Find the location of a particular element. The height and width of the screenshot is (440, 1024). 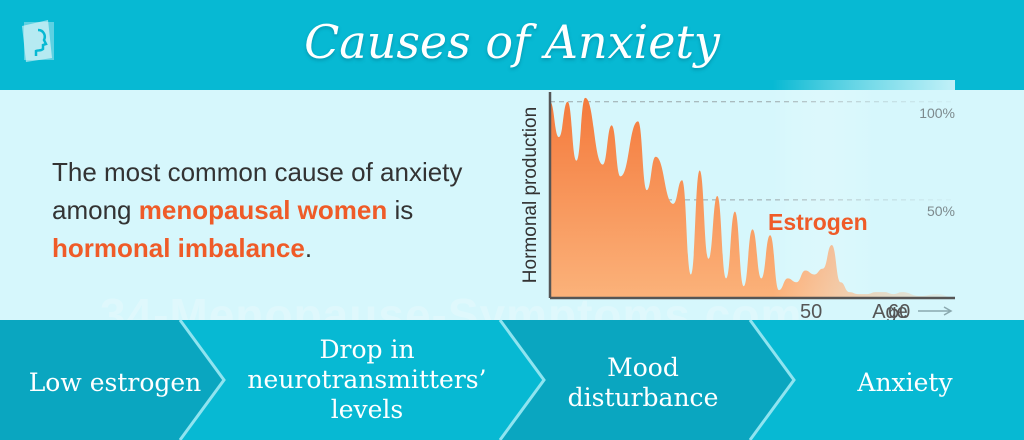

logo-icon is located at coordinates (38, 41).